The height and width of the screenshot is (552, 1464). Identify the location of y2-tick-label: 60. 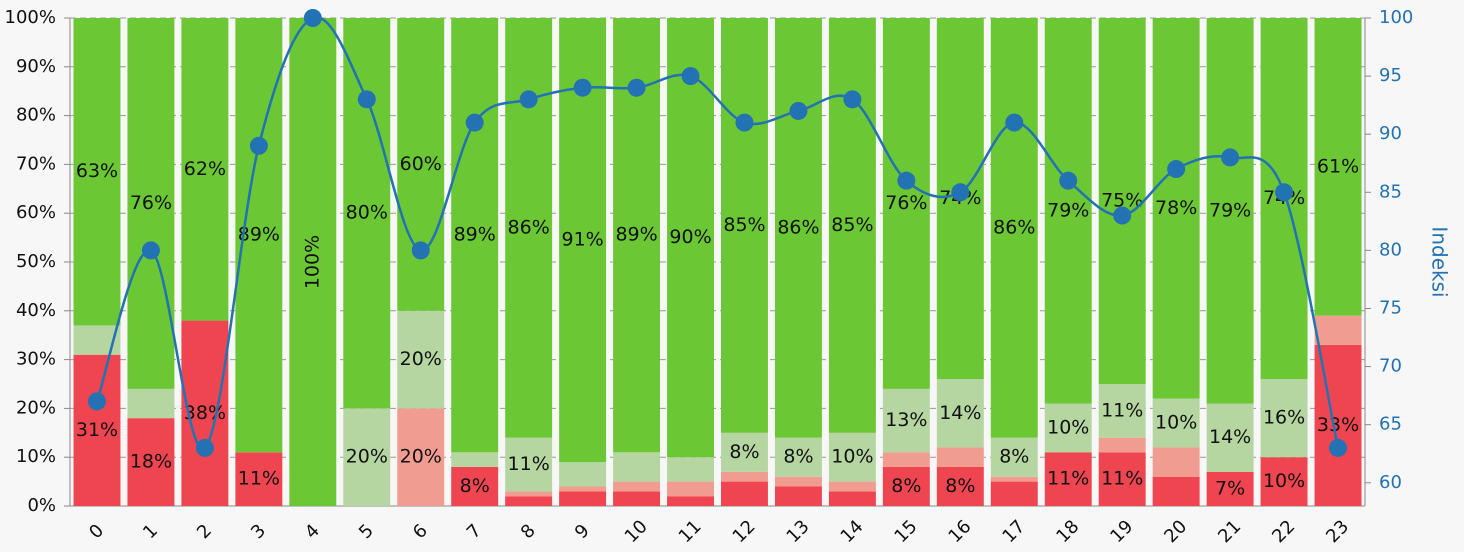
(1390, 482).